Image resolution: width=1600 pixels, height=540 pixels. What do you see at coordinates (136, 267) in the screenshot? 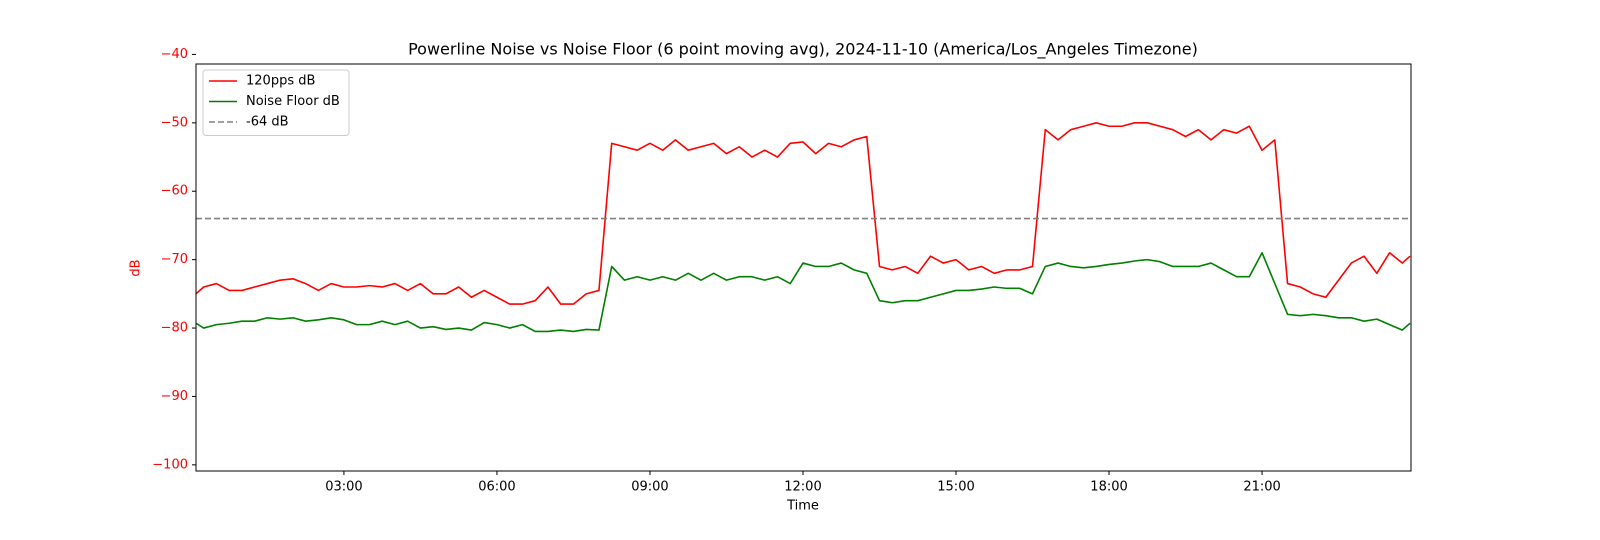
I see `y-axis-label: dB` at bounding box center [136, 267].